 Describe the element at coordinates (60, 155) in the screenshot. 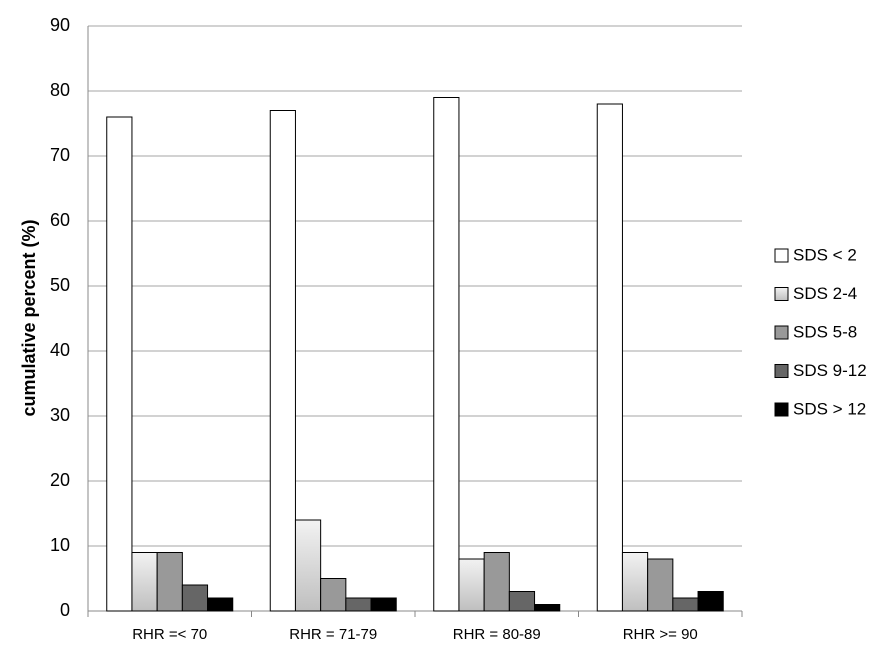

I see `y-tick-label: 70` at that location.